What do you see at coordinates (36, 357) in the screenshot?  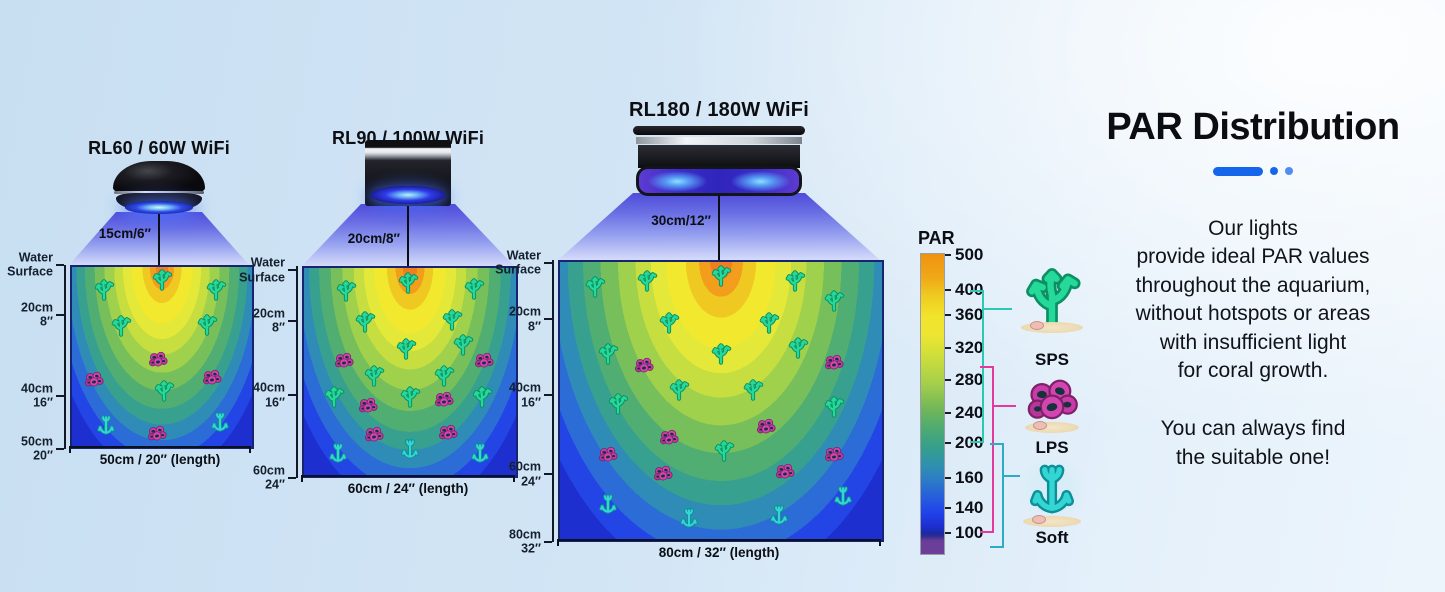 I see `depth-axis: Water Surface 20cm 8″ 40cm 16″ 50cm 20″` at bounding box center [36, 357].